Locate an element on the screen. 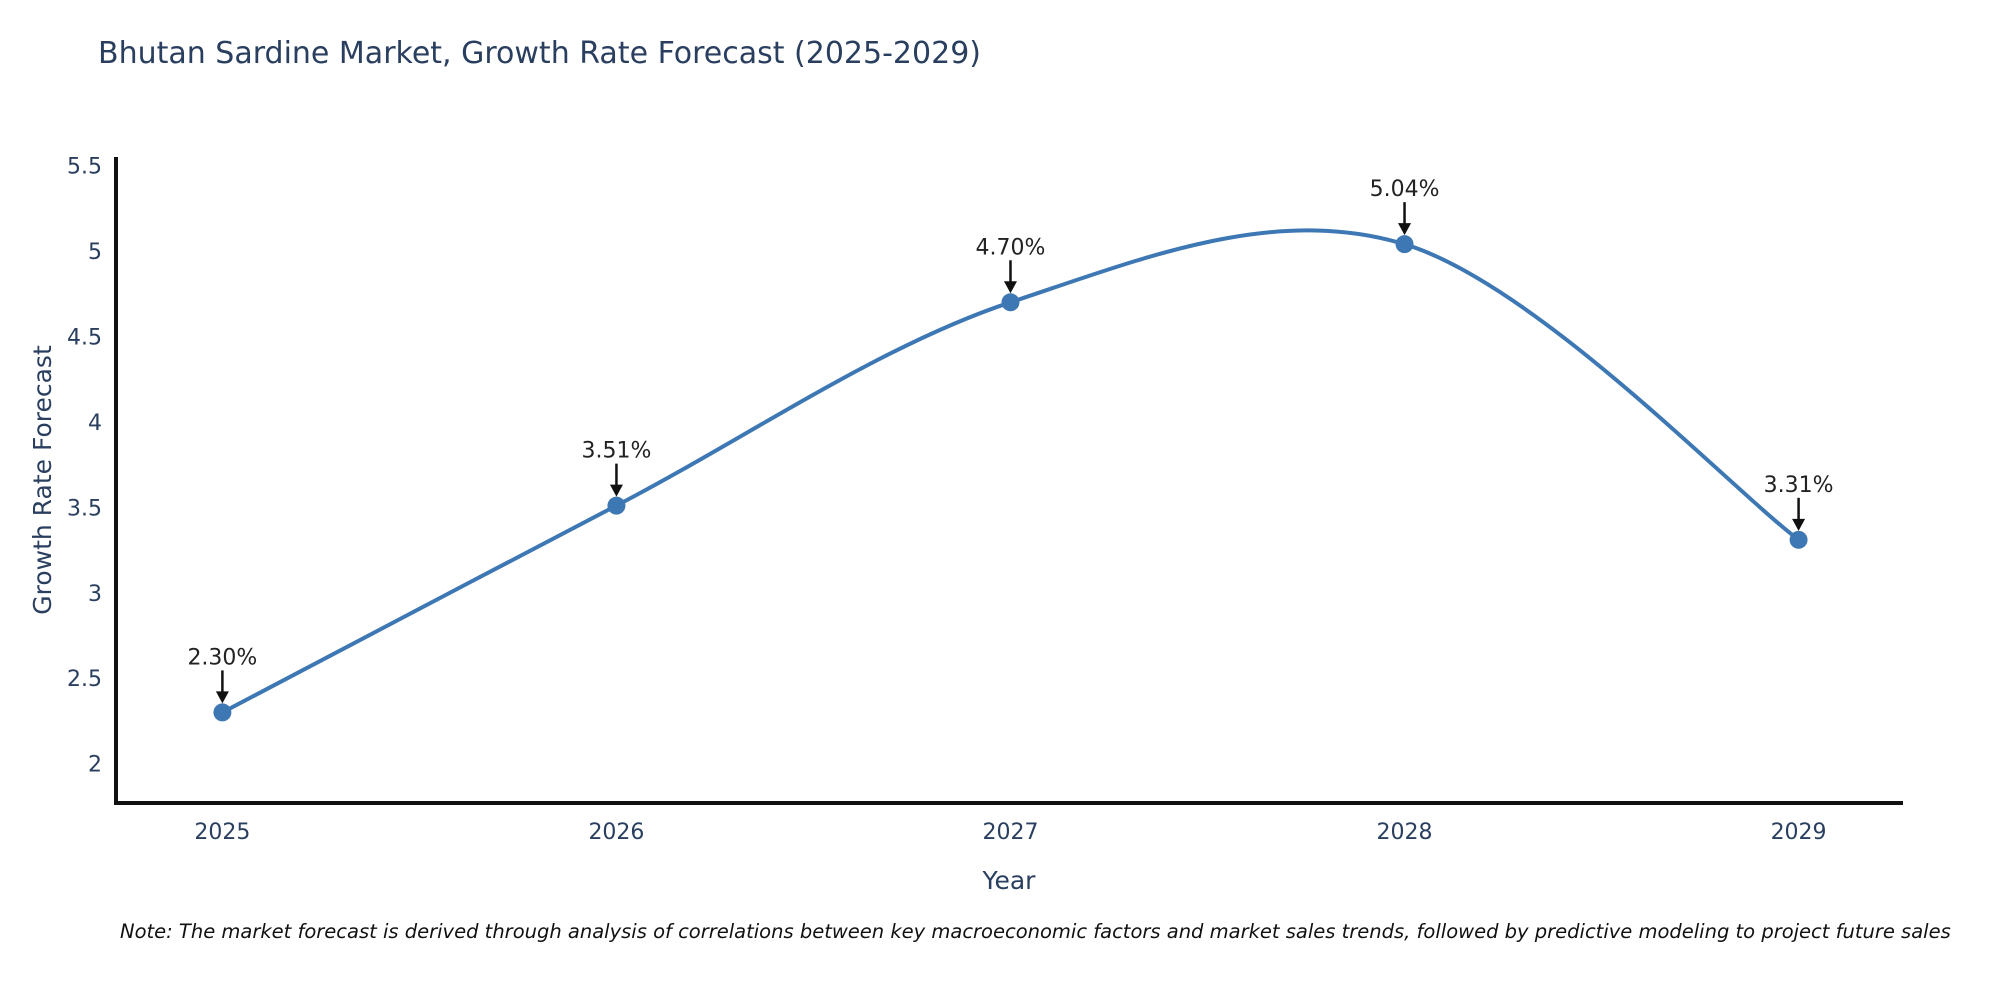  data-point-label: 4.70% is located at coordinates (1011, 247).